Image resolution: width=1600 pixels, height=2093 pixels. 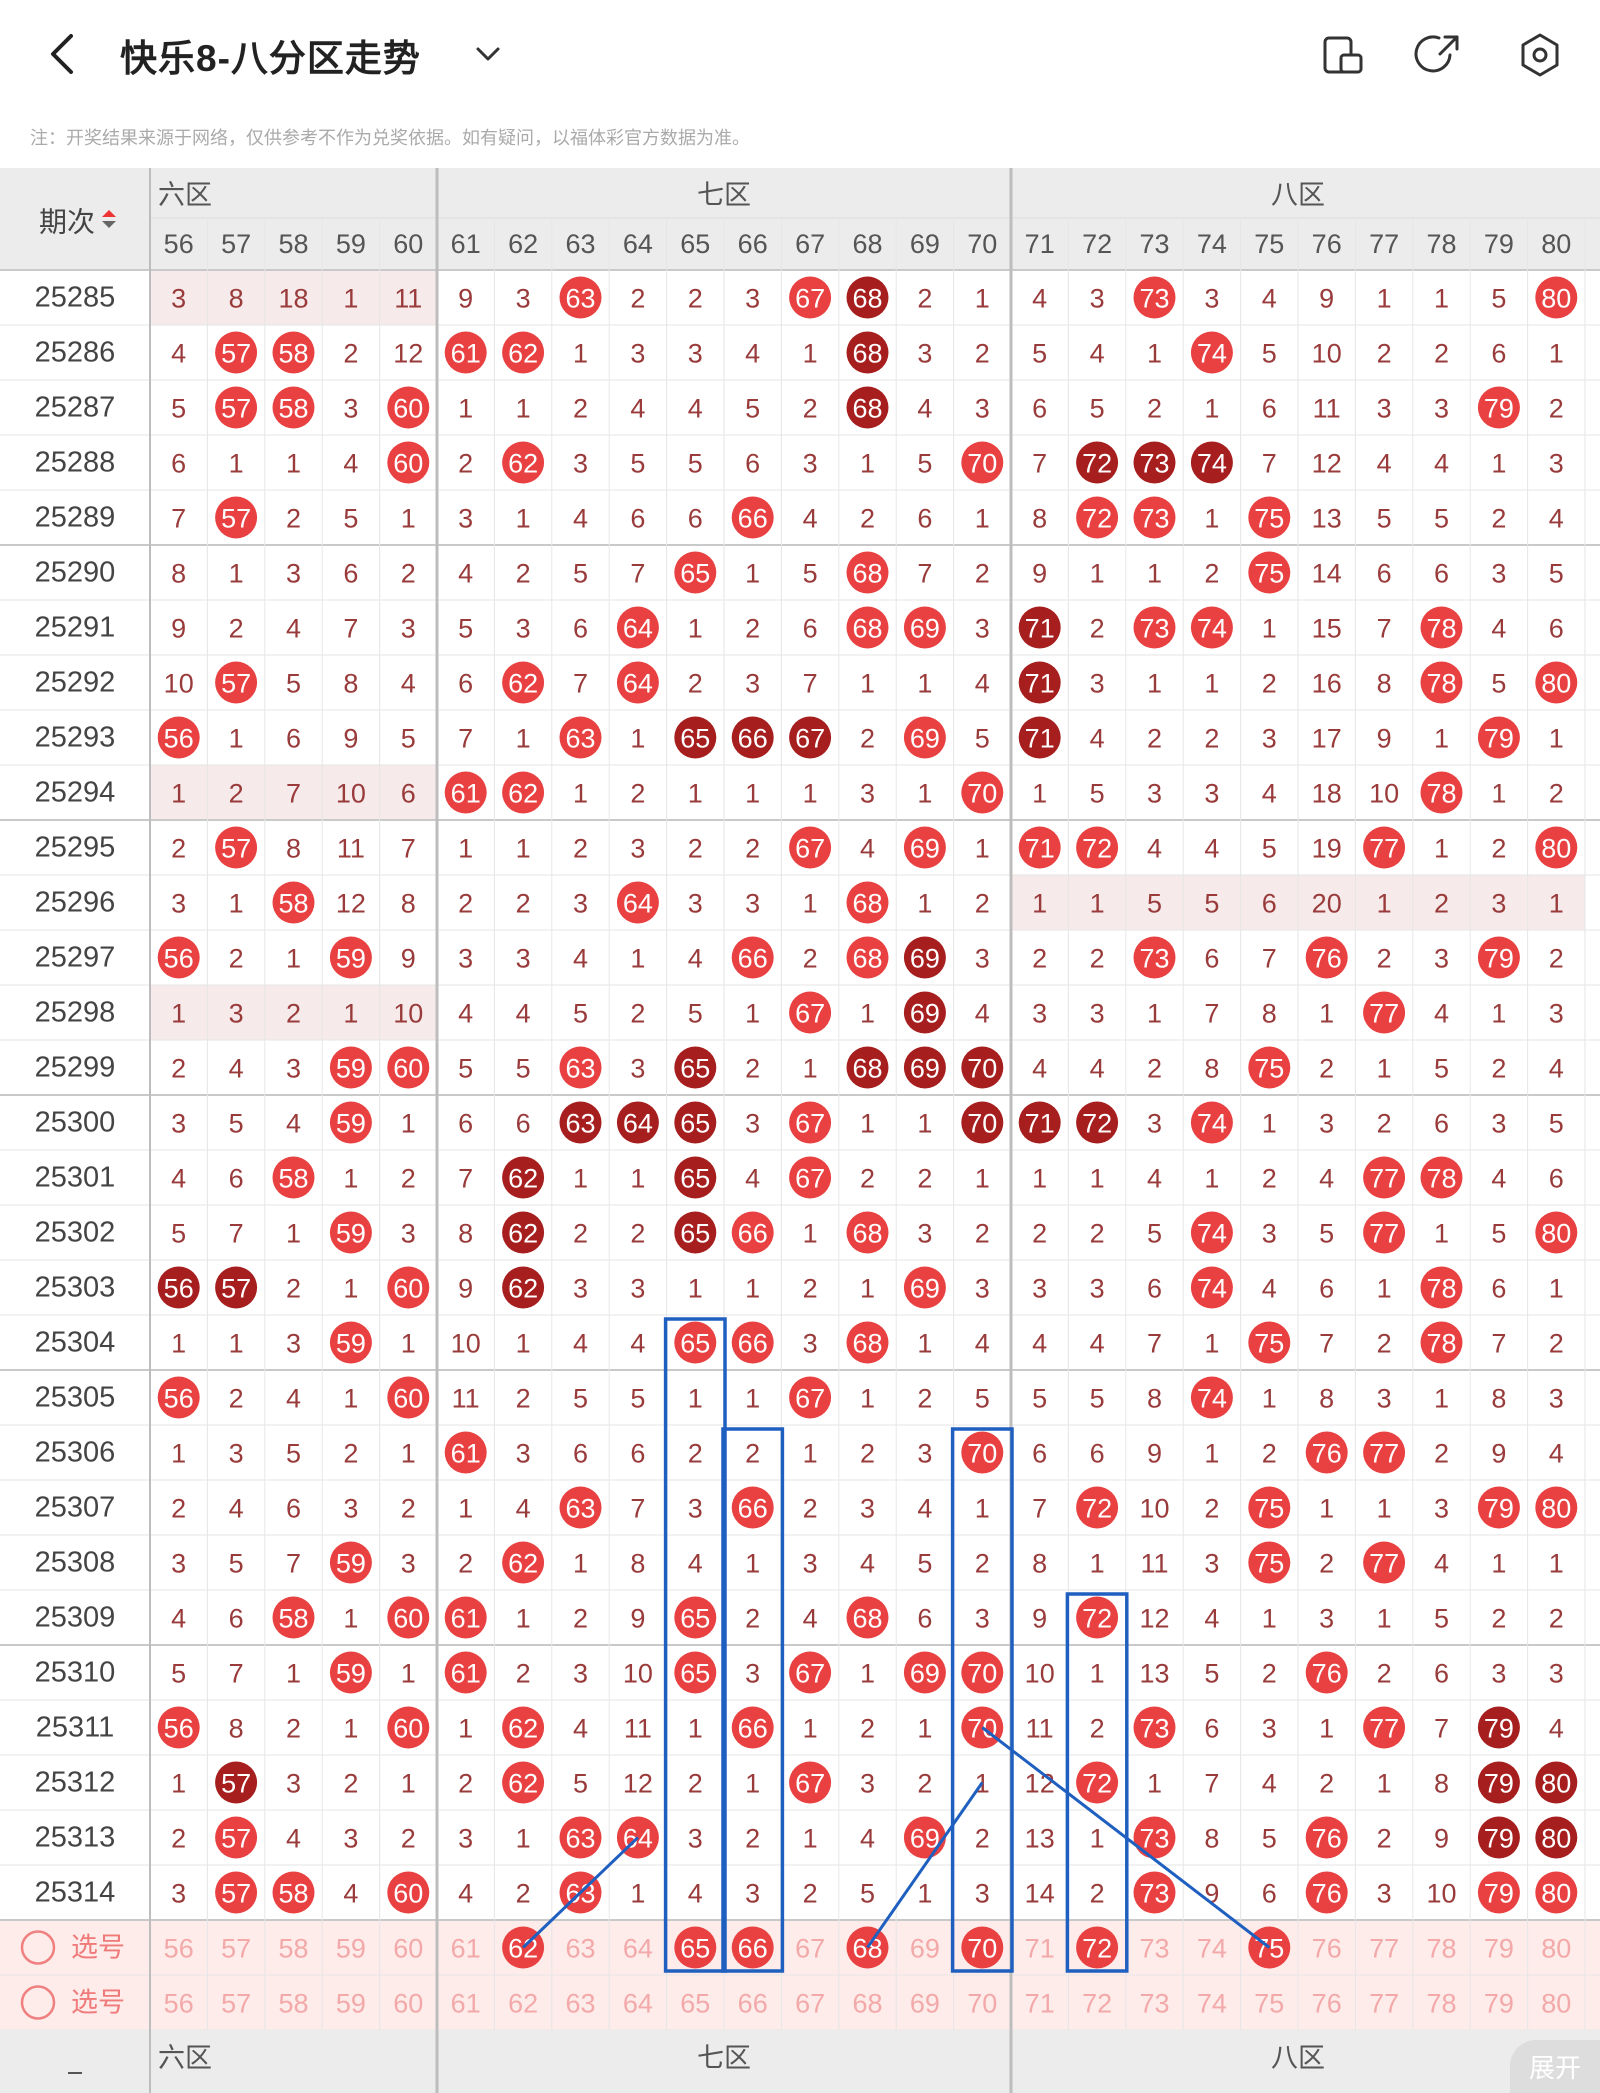 What do you see at coordinates (1097, 2004) in the screenshot?
I see `selectable-number: 72` at bounding box center [1097, 2004].